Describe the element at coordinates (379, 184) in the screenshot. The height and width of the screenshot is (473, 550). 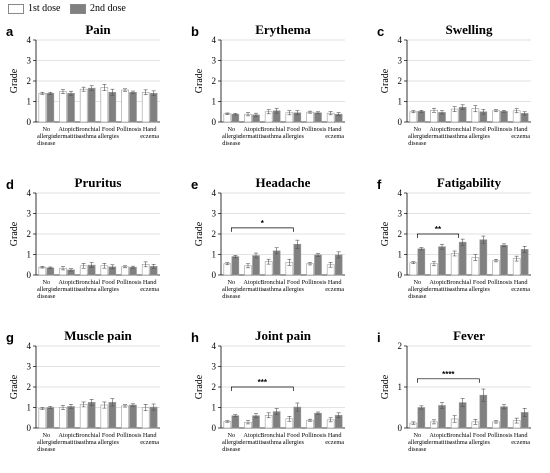
I see `panel-letter: f` at that location.